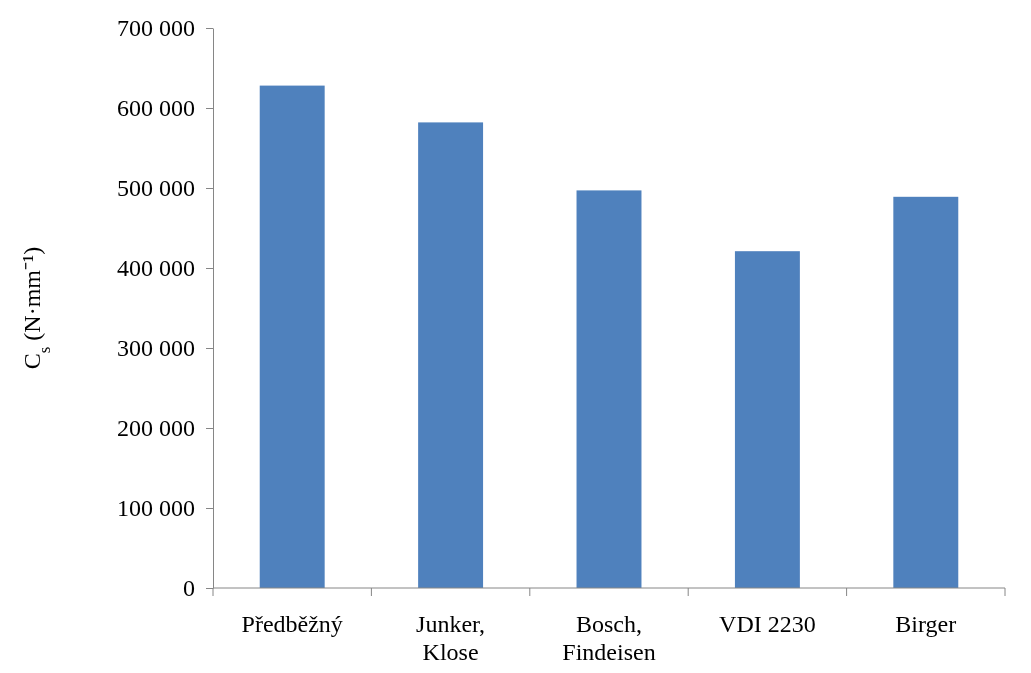  What do you see at coordinates (189, 588) in the screenshot?
I see `y-tick-label: 0` at bounding box center [189, 588].